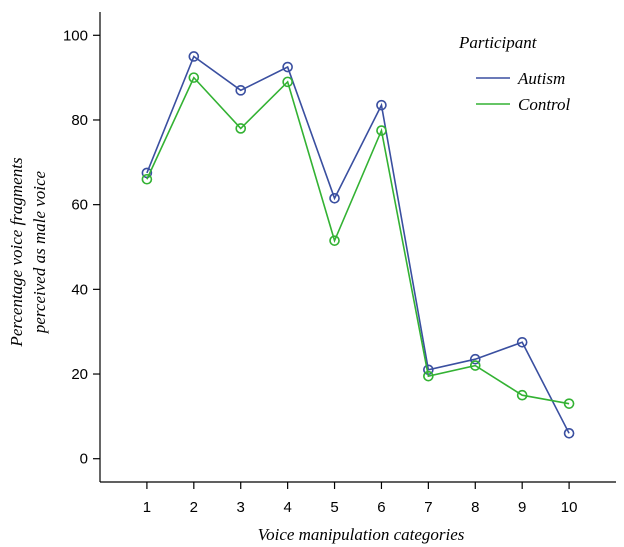 Image resolution: width=624 pixels, height=547 pixels. What do you see at coordinates (79, 289) in the screenshot?
I see `y-tick-label: 40` at bounding box center [79, 289].